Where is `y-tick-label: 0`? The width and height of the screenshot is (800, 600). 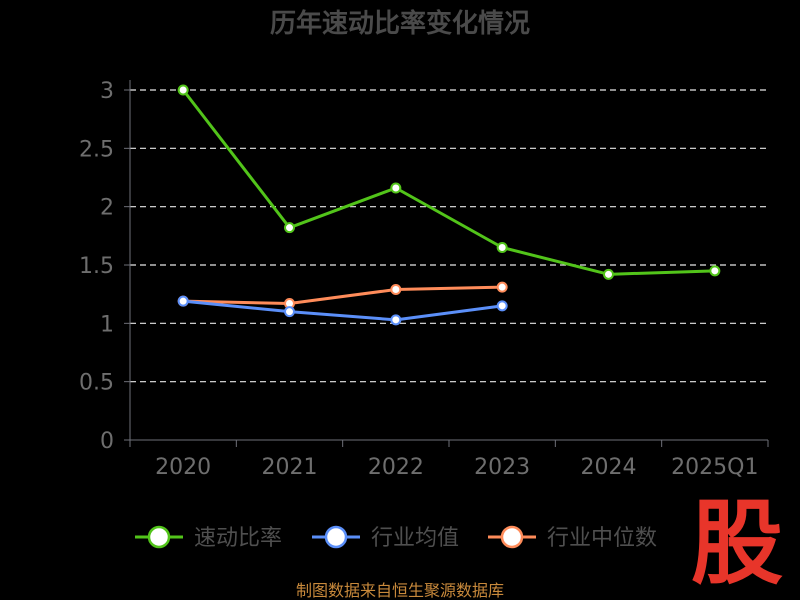
y-tick-label: 0 is located at coordinates (107, 441).